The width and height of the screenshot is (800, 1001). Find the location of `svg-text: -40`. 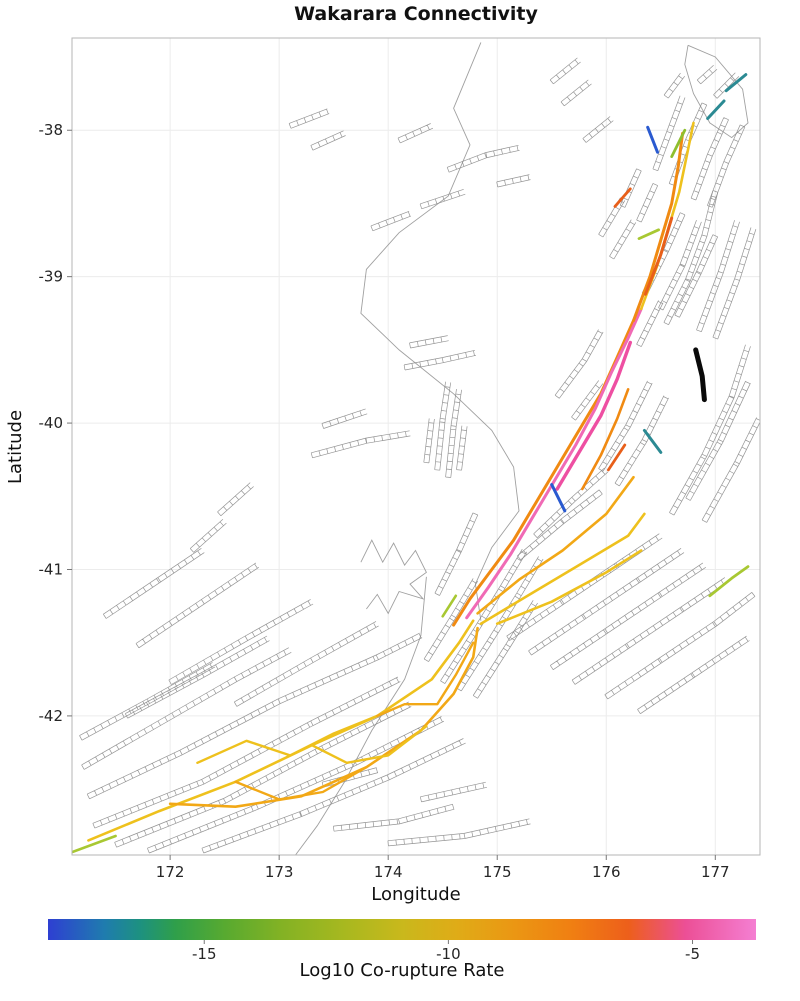

svg-text: -40 is located at coordinates (51, 423).